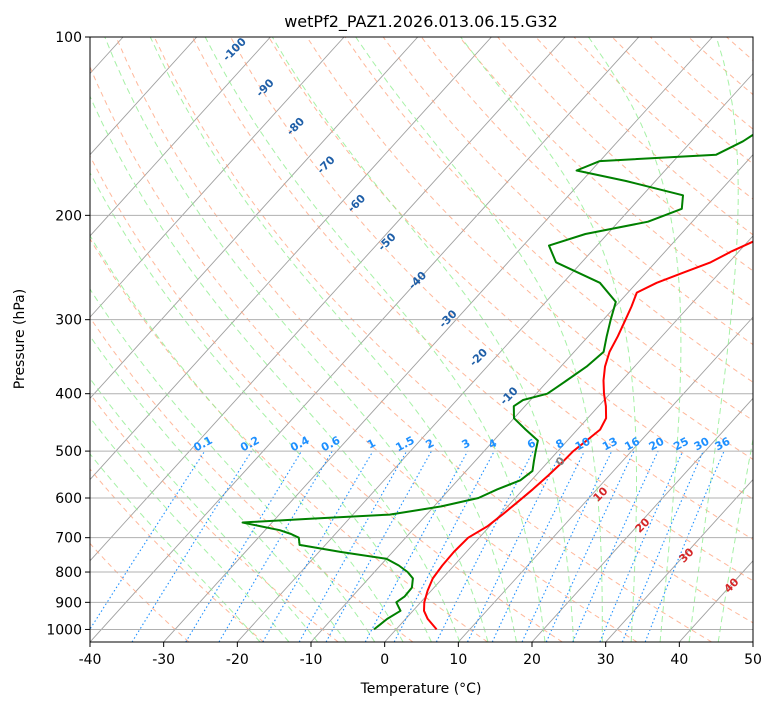  What do you see at coordinates (681, 444) in the screenshot?
I see `mixing-ratio-label: 25` at bounding box center [681, 444].